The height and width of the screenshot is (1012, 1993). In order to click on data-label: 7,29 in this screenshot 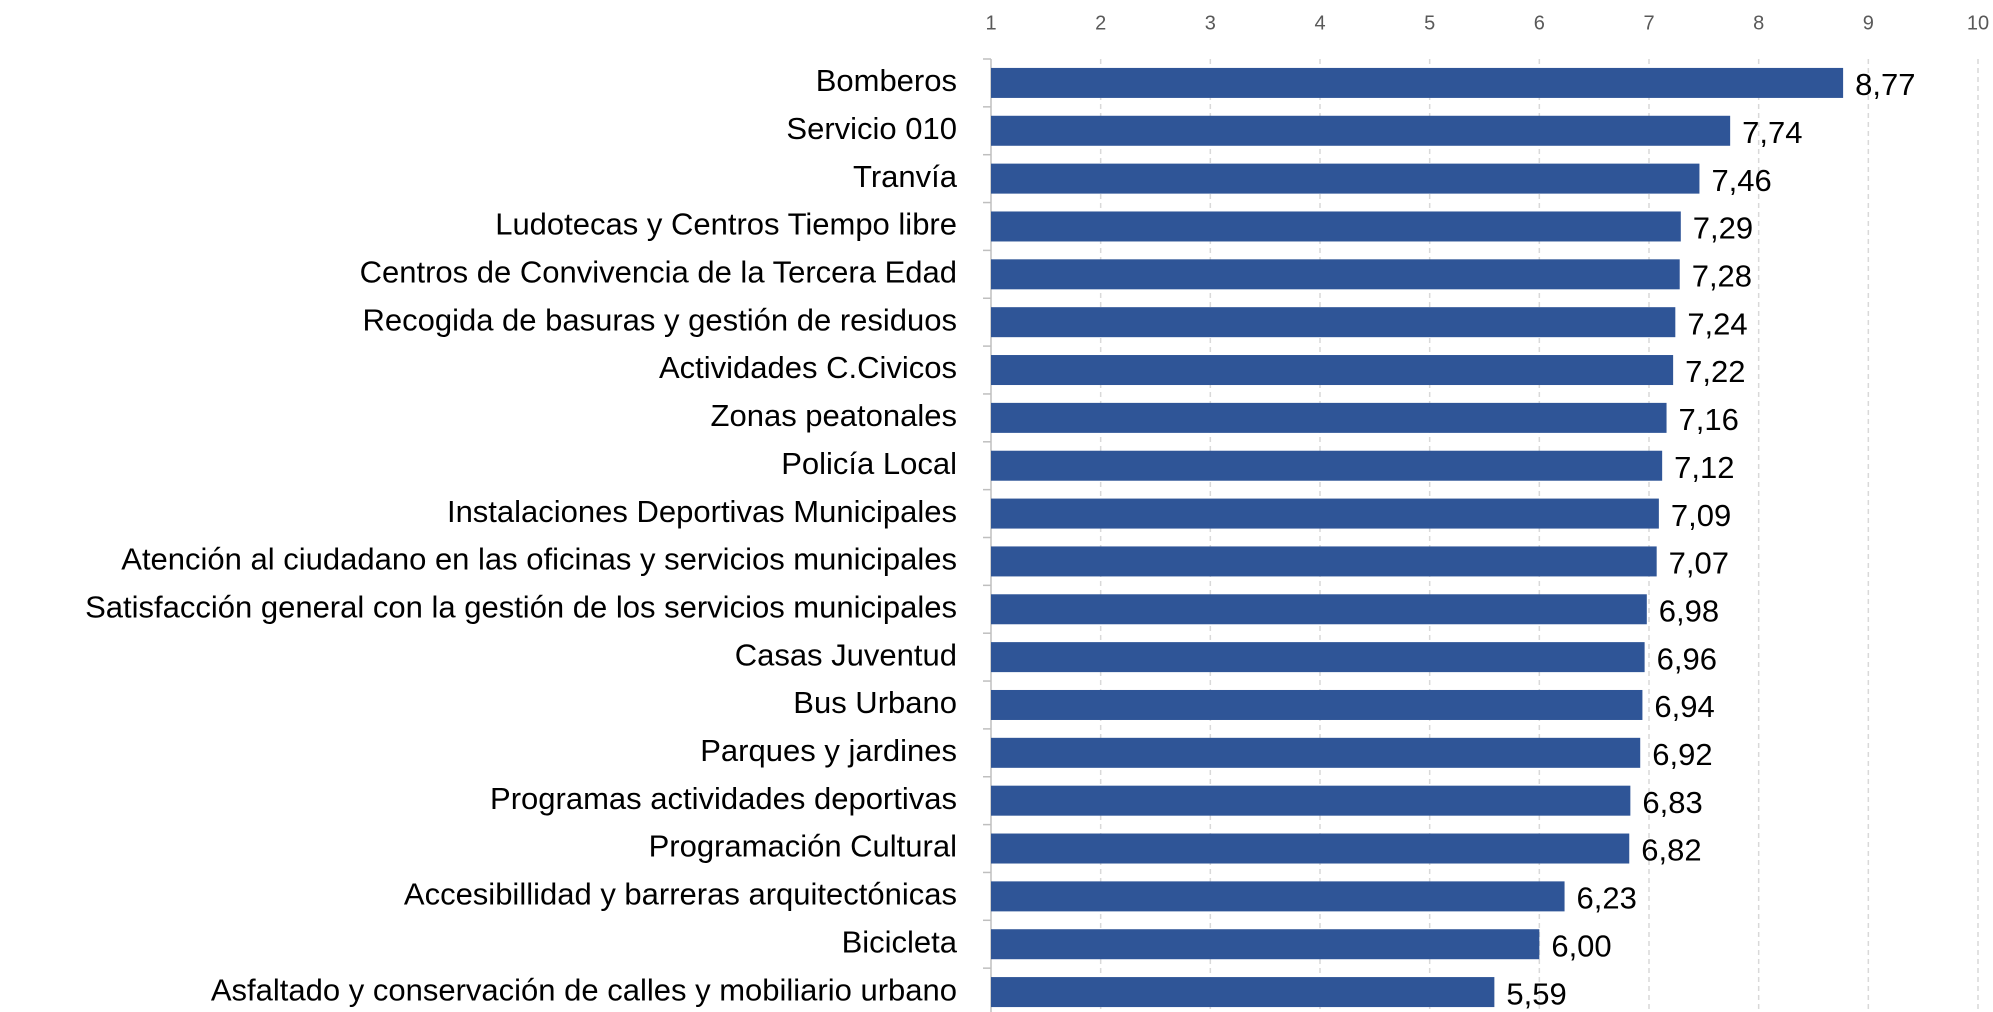, I will do `click(1723, 228)`.